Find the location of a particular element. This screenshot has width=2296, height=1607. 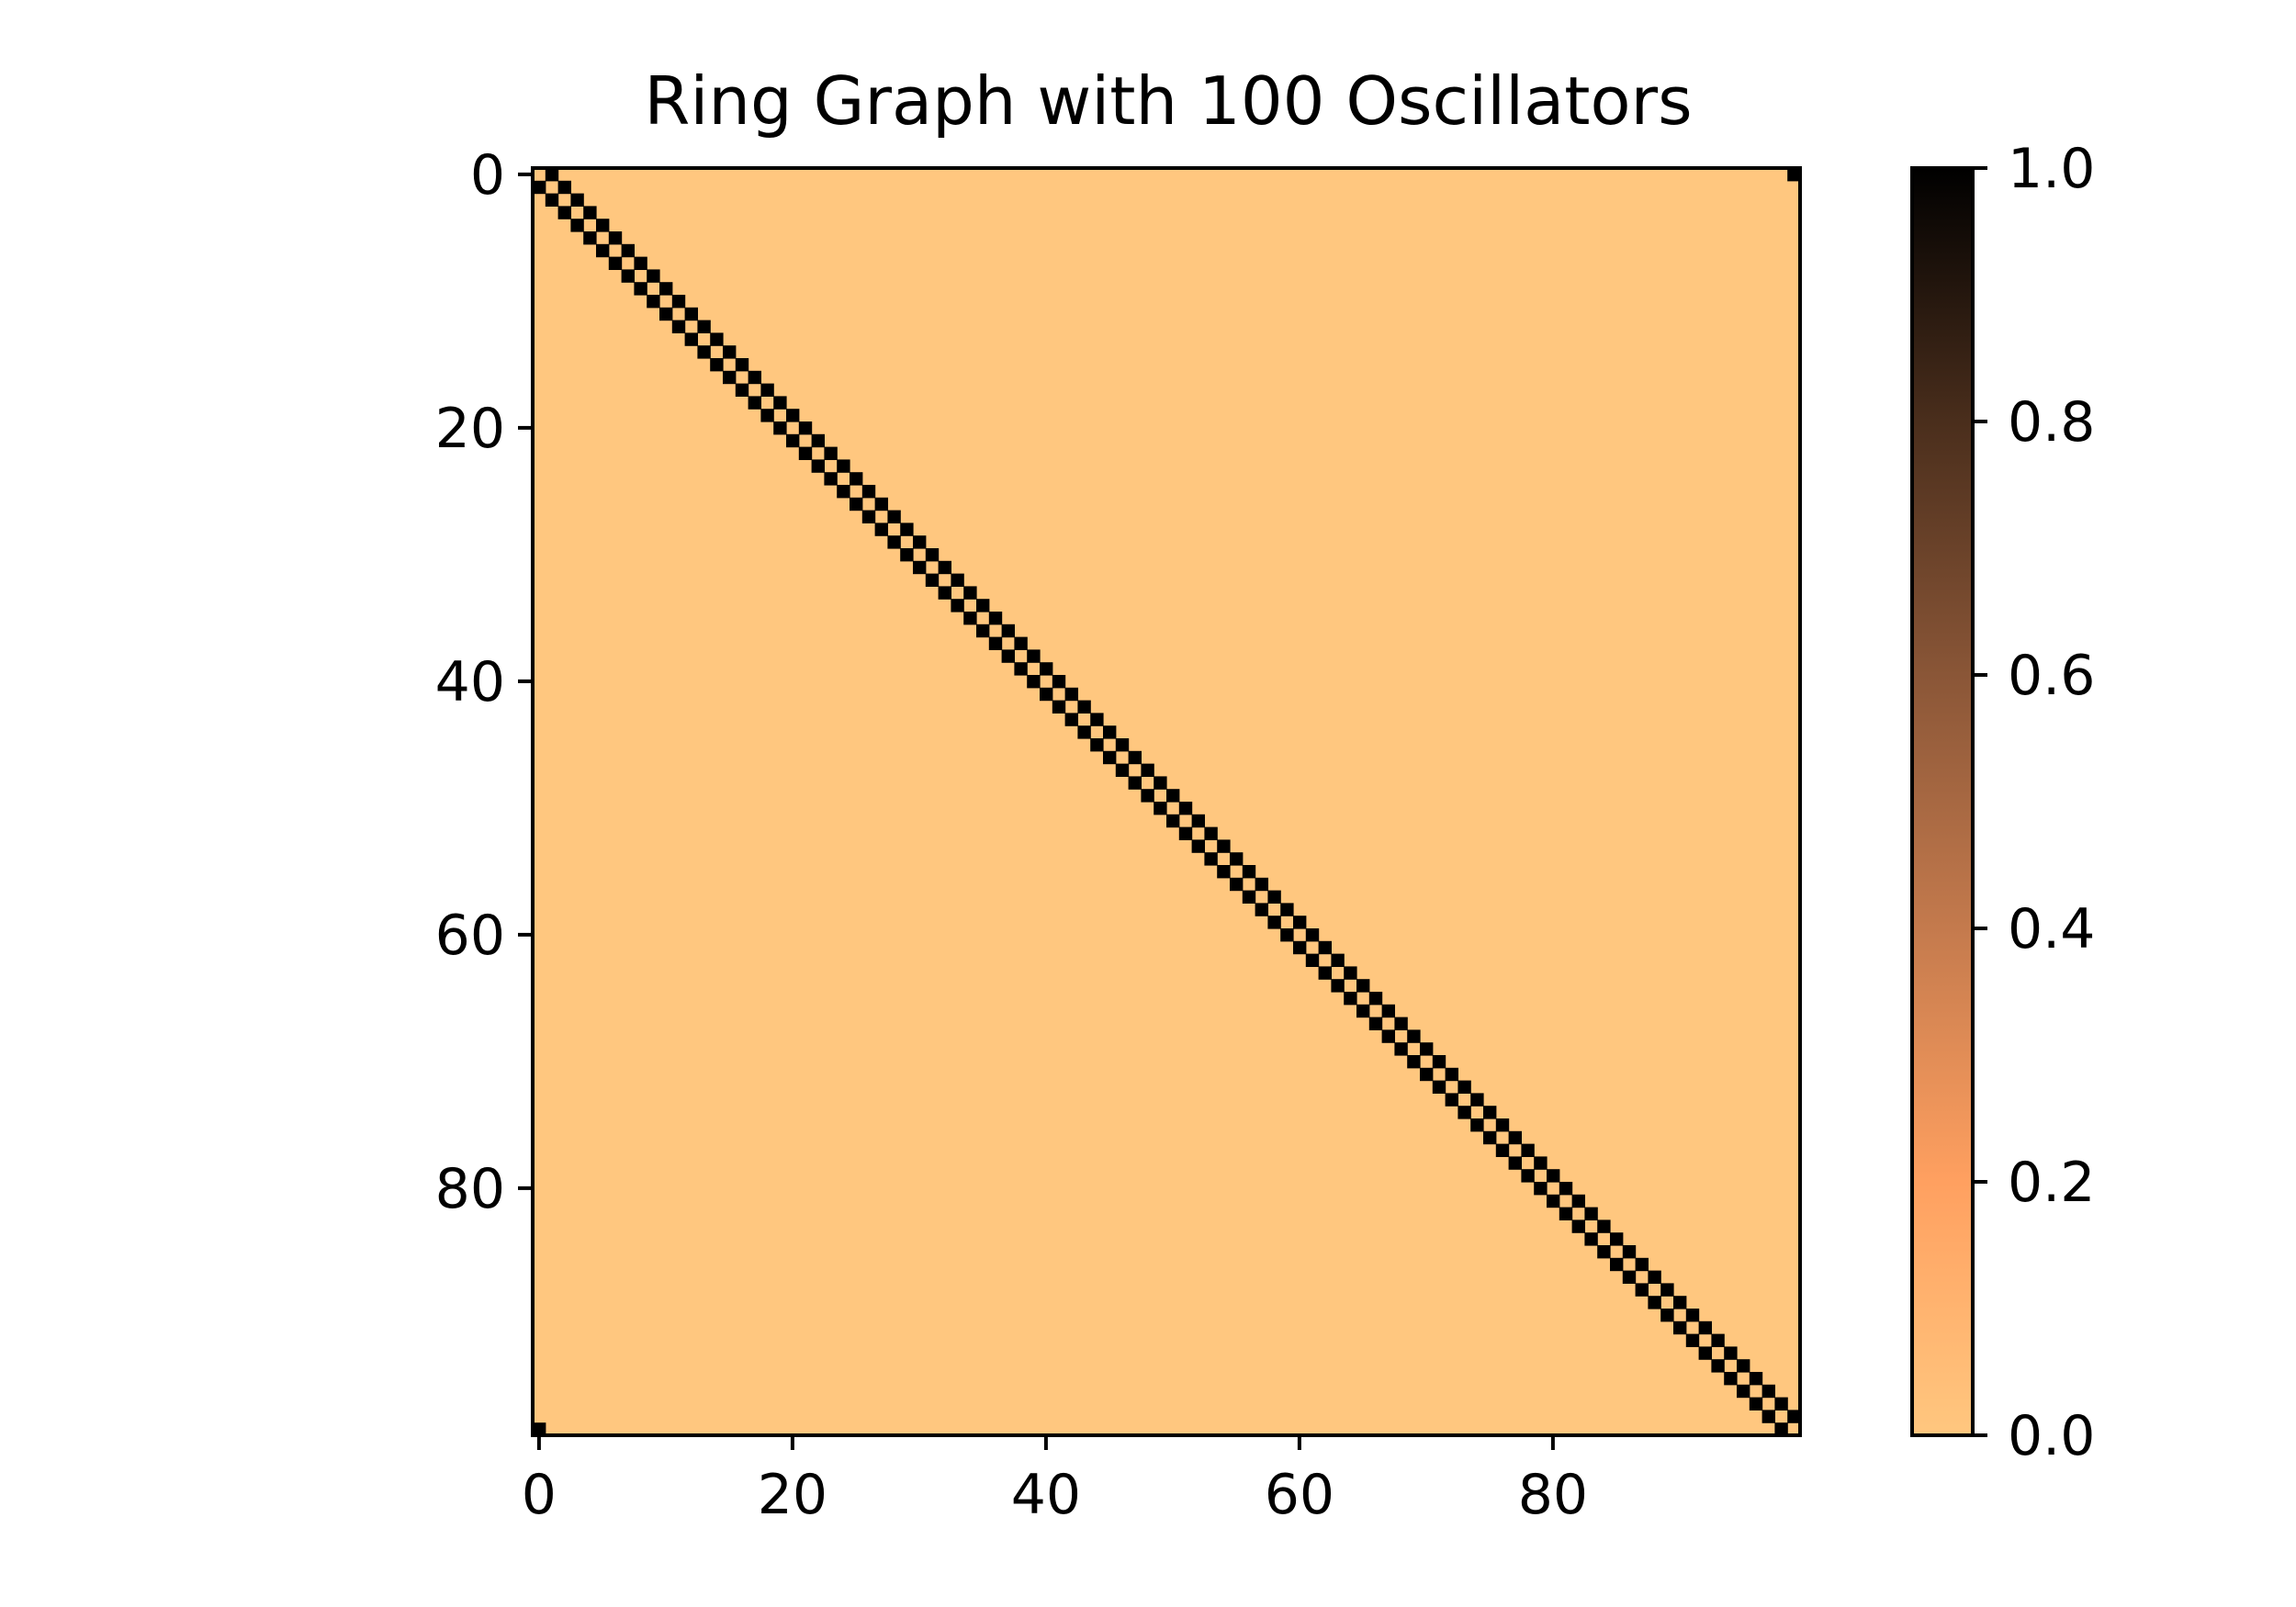

x-tick-label: 60 is located at coordinates (1300, 1495).